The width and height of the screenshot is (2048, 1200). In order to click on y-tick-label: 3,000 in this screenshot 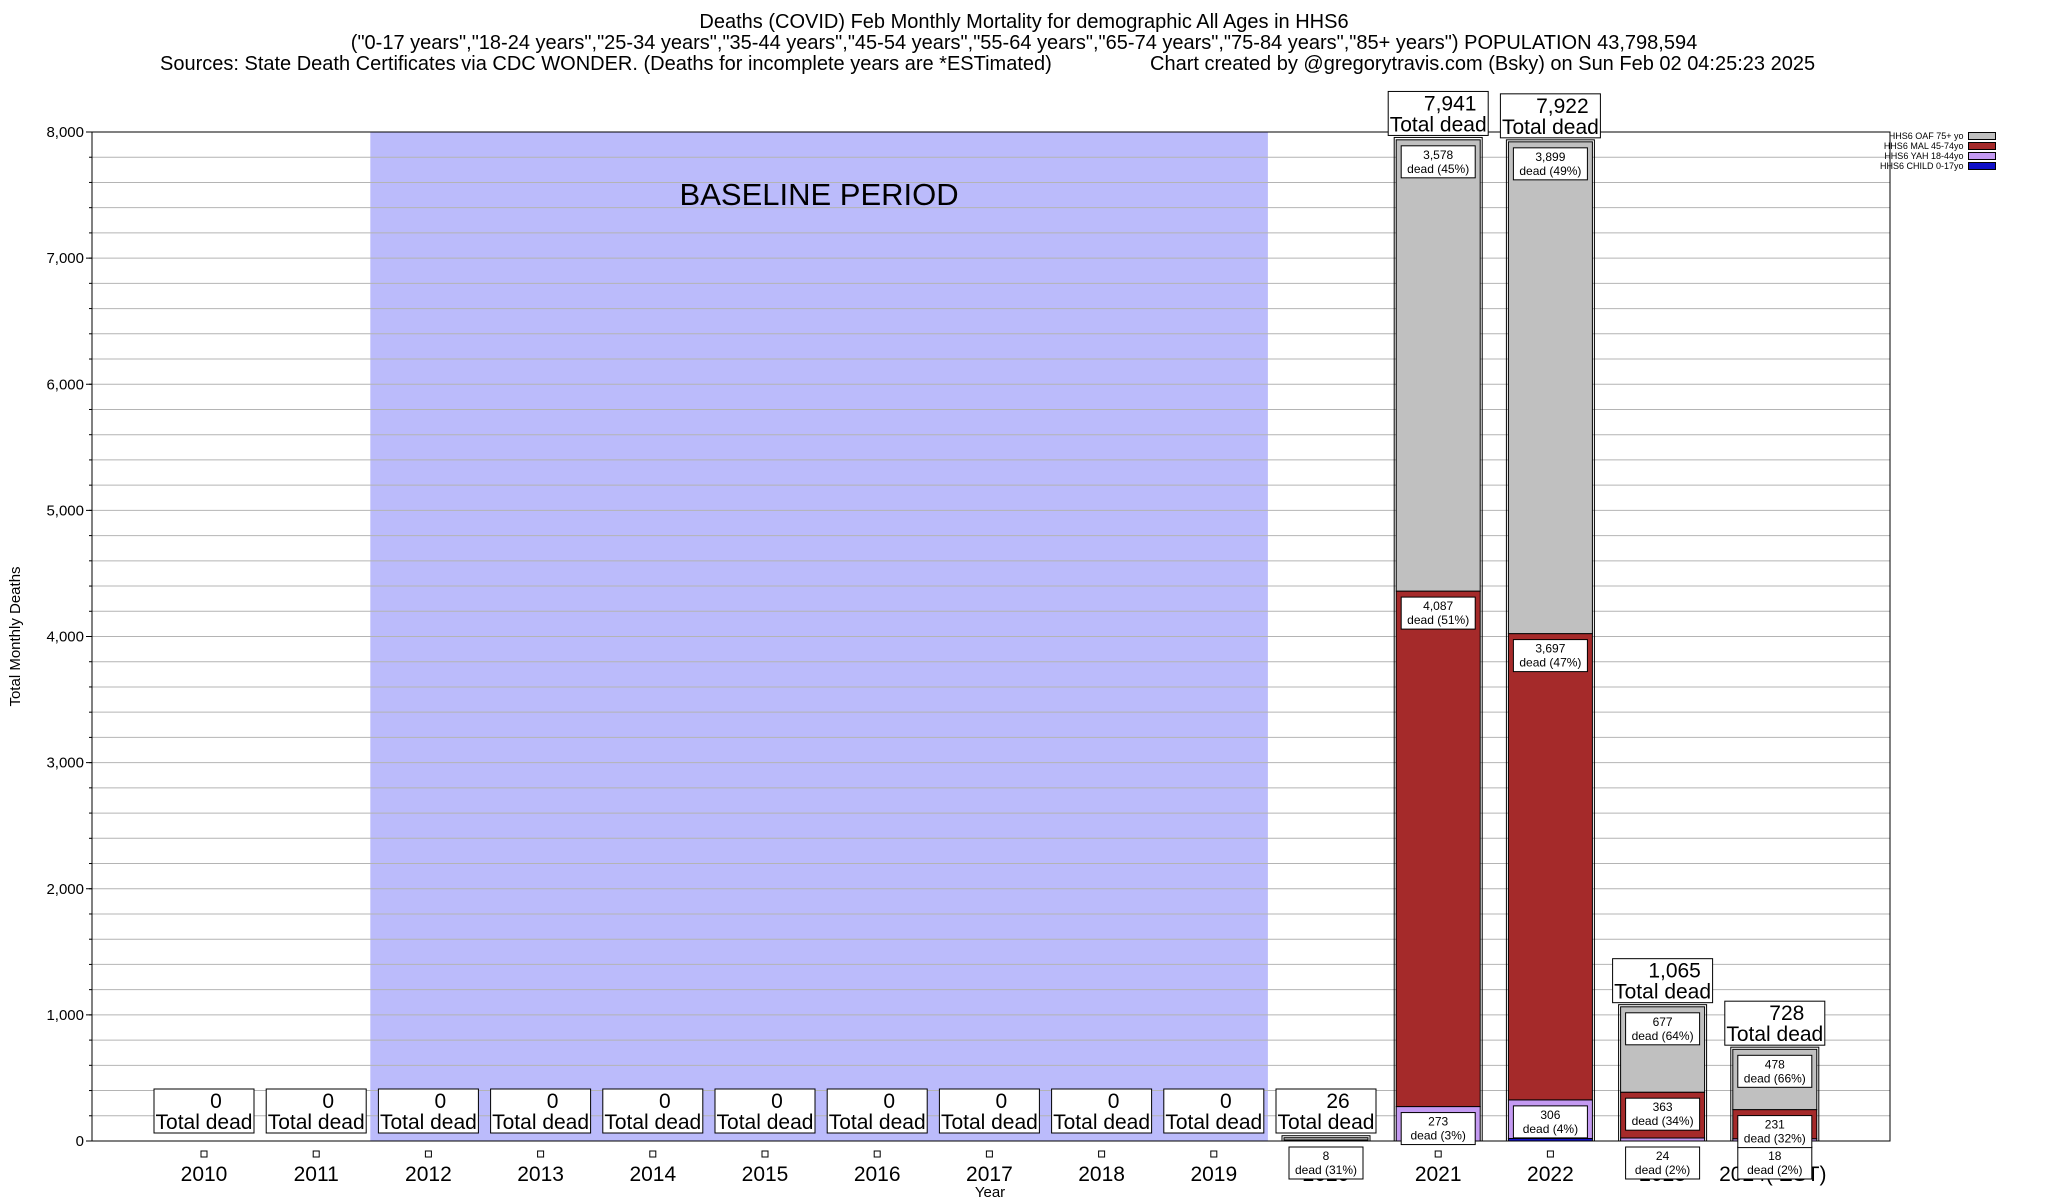, I will do `click(65, 763)`.